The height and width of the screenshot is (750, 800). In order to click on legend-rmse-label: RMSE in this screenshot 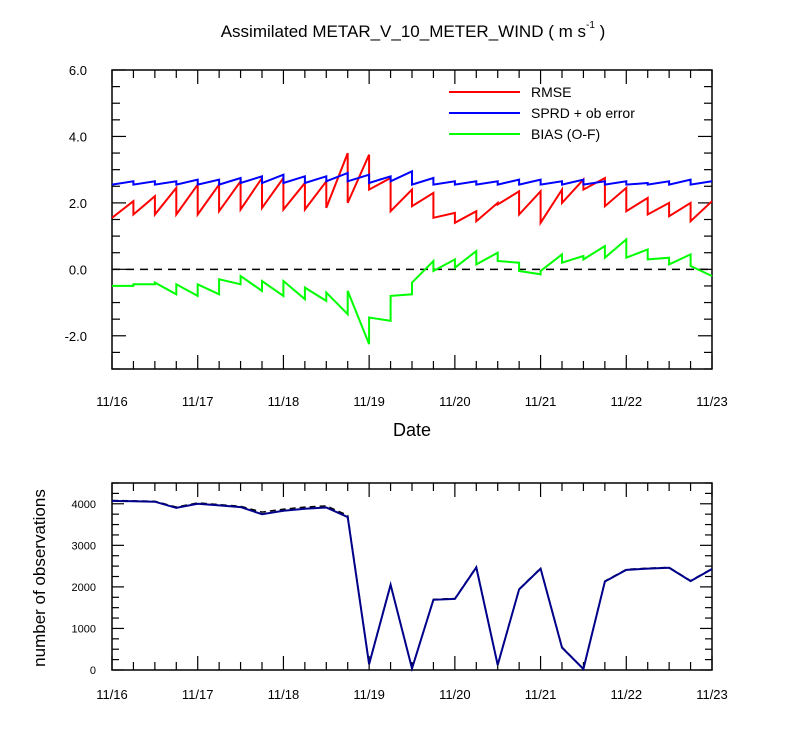, I will do `click(551, 92)`.